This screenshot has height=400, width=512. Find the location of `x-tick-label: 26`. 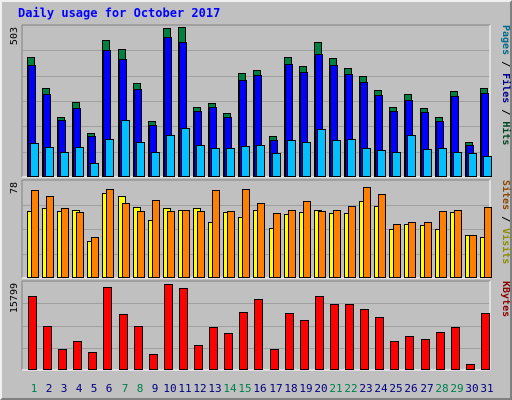

x-tick-label: 26 is located at coordinates (410, 388).